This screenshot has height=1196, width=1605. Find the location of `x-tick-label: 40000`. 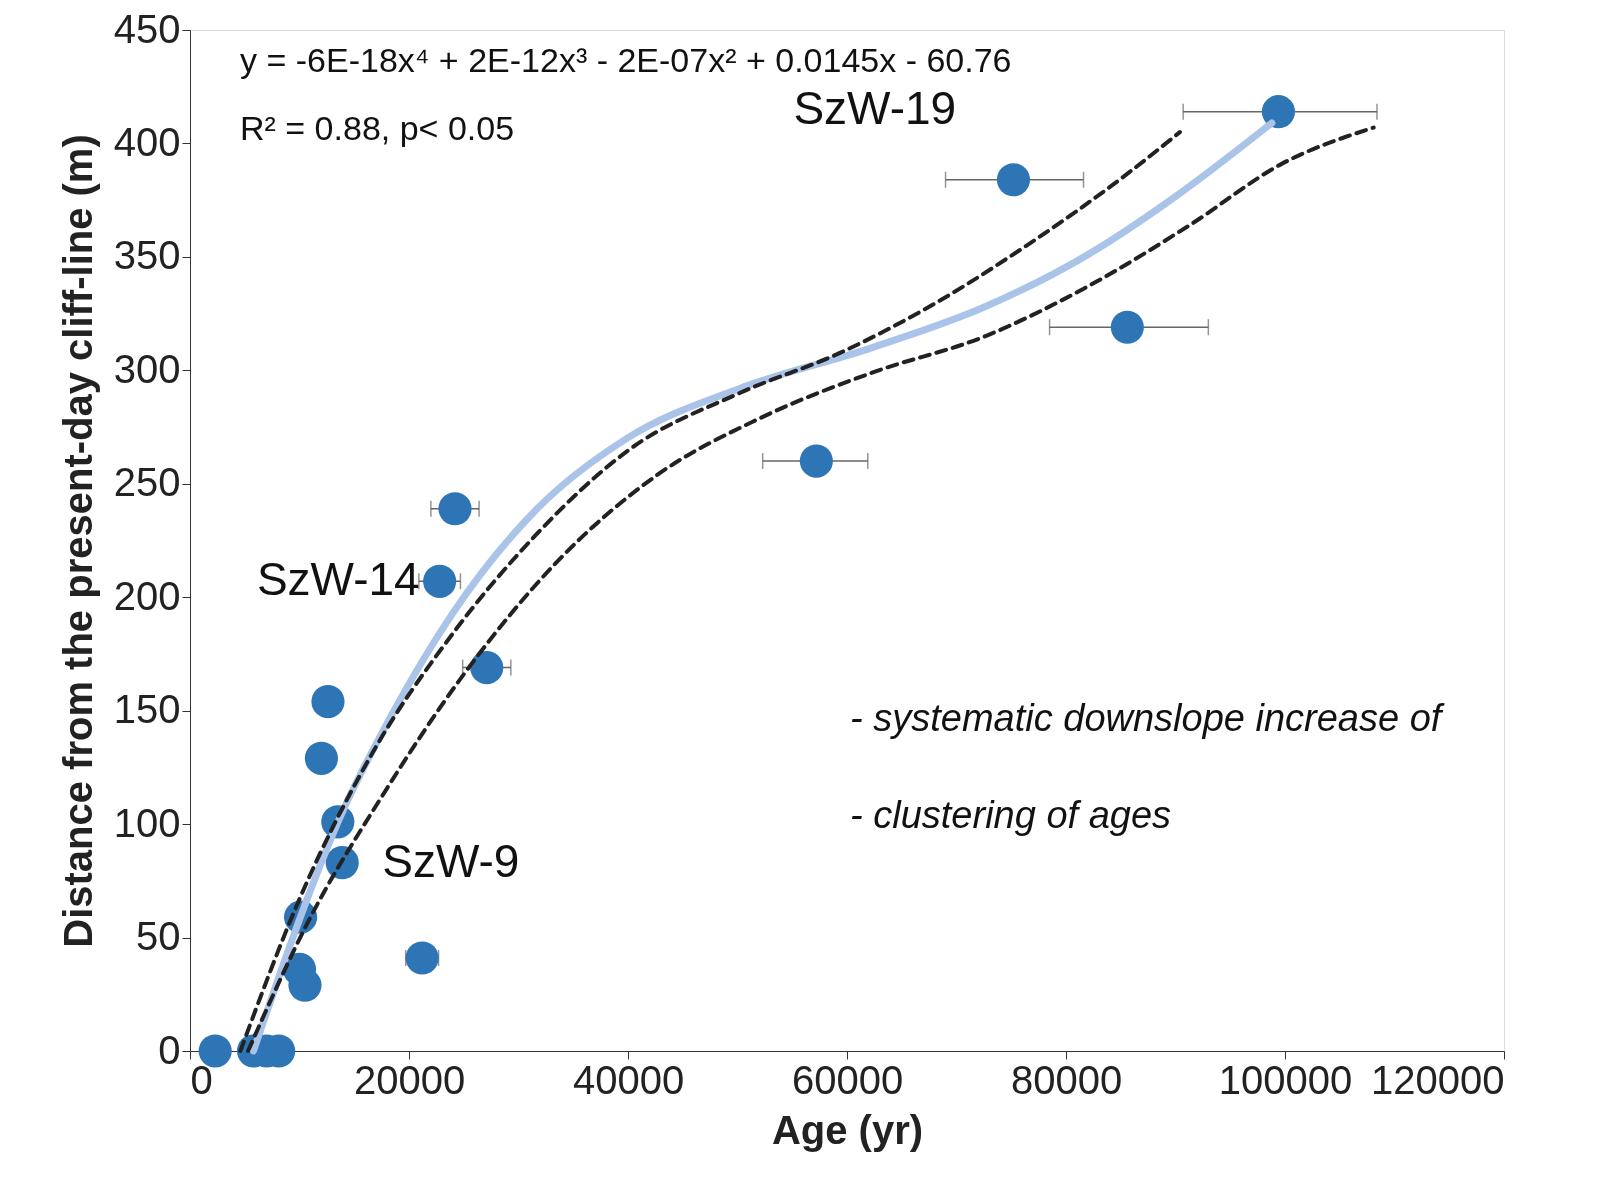

x-tick-label: 40000 is located at coordinates (628, 1079).